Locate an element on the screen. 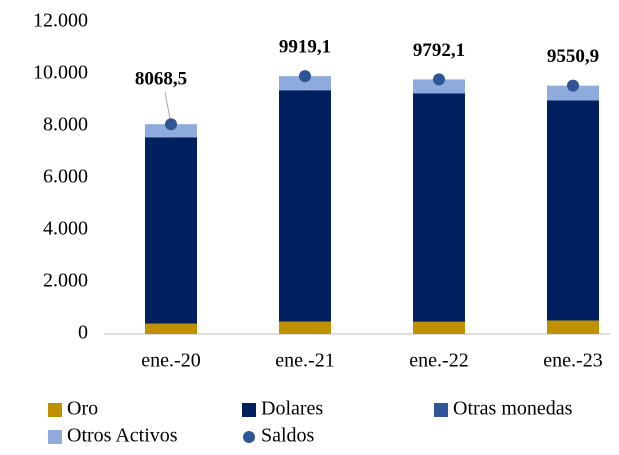 Image resolution: width=619 pixels, height=455 pixels. data-label: 9919,1 is located at coordinates (305, 46).